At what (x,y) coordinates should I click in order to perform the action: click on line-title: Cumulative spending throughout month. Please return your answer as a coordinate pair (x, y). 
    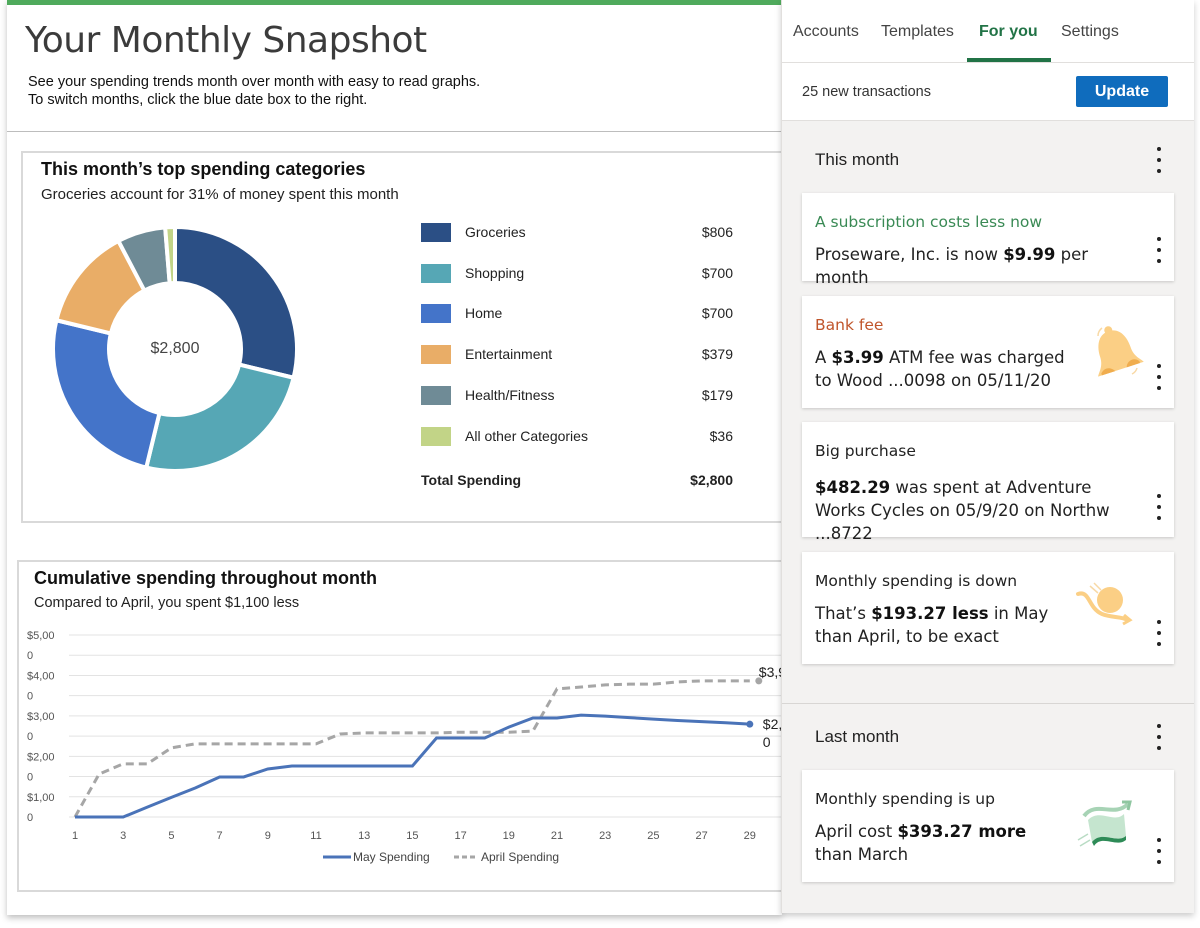
    Looking at the image, I should click on (205, 578).